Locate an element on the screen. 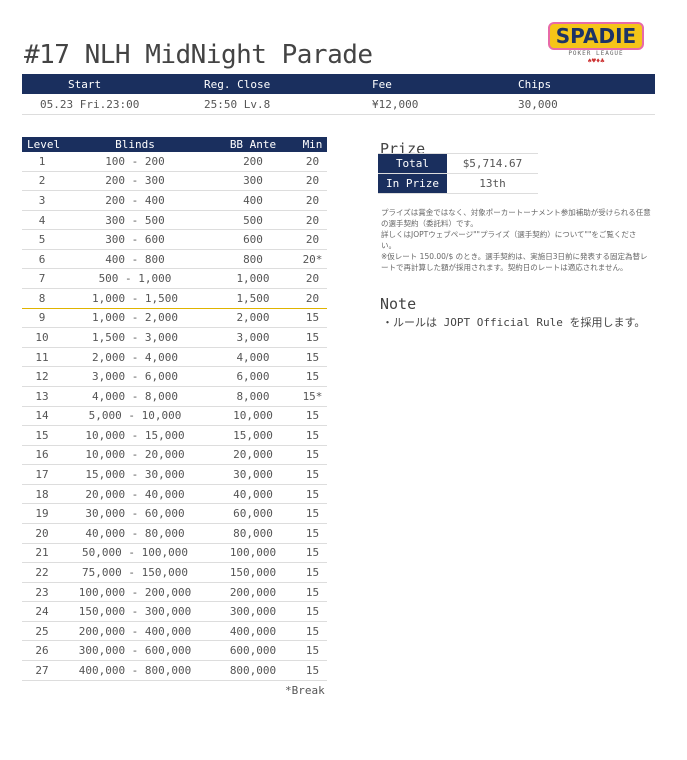 The image size is (687, 760). blinds-cell: 15,000 - 30,000 is located at coordinates (135, 475).